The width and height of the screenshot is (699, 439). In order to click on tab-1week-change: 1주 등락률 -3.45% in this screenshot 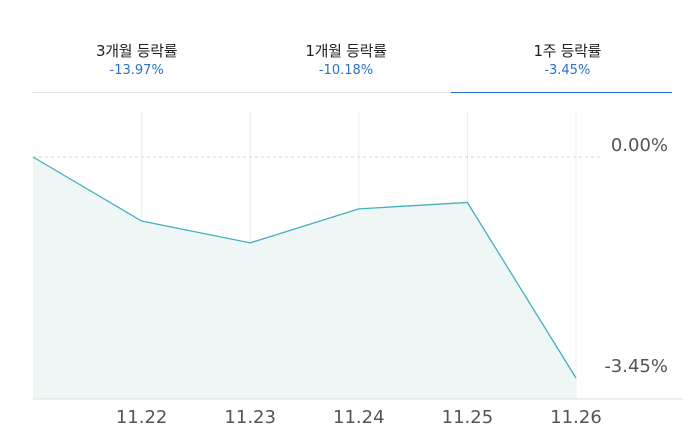, I will do `click(561, 62)`.